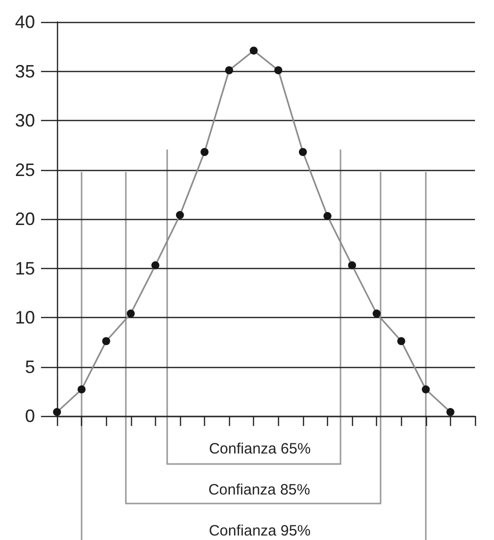 The width and height of the screenshot is (494, 540). What do you see at coordinates (259, 531) in the screenshot?
I see `text: Confianza 95%` at bounding box center [259, 531].